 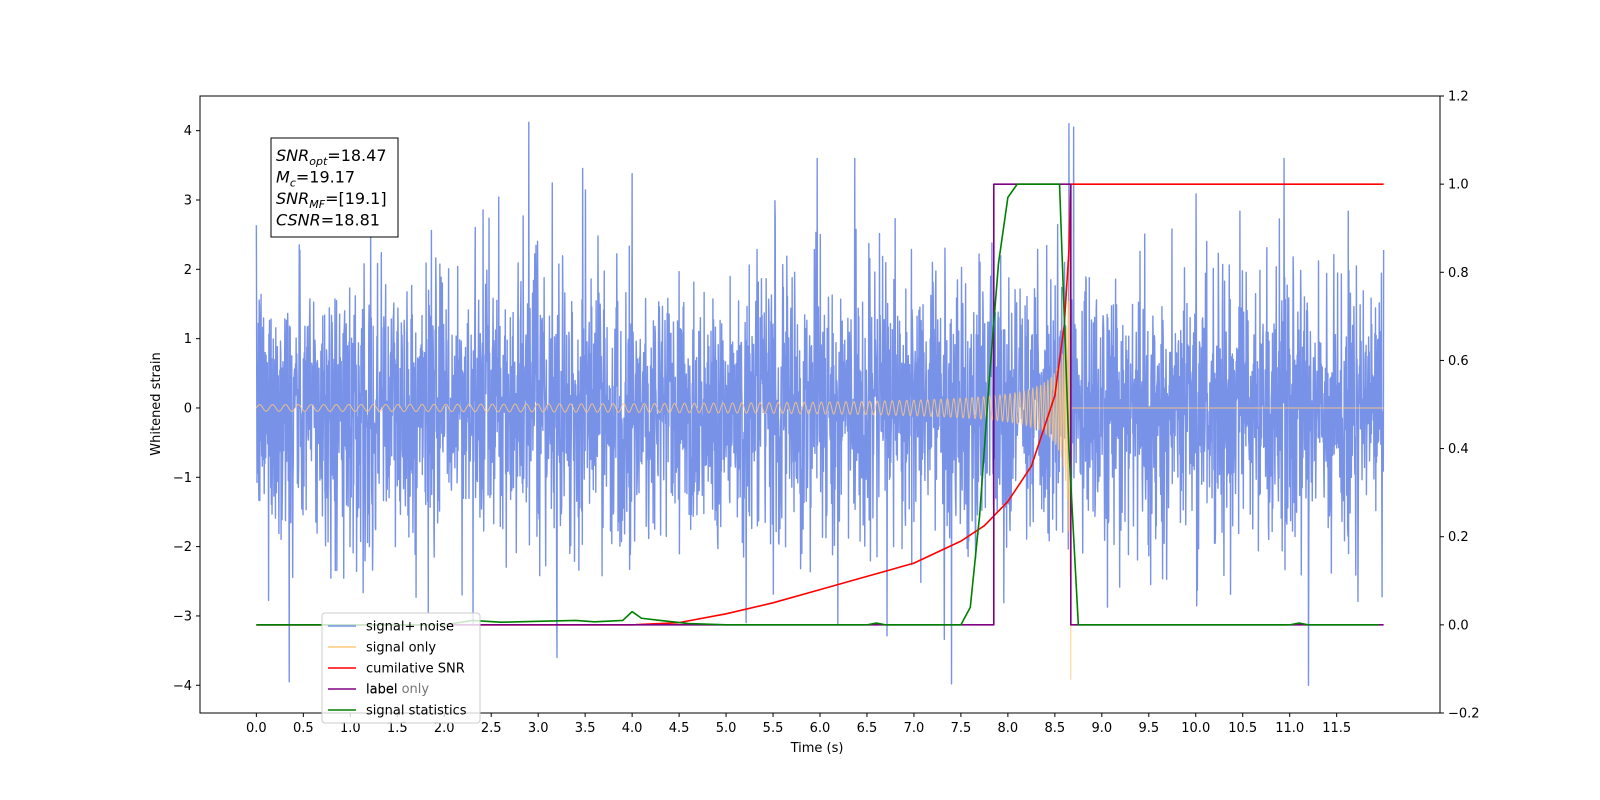 I want to click on annotation-value: =[19.1], so click(x=356, y=198).